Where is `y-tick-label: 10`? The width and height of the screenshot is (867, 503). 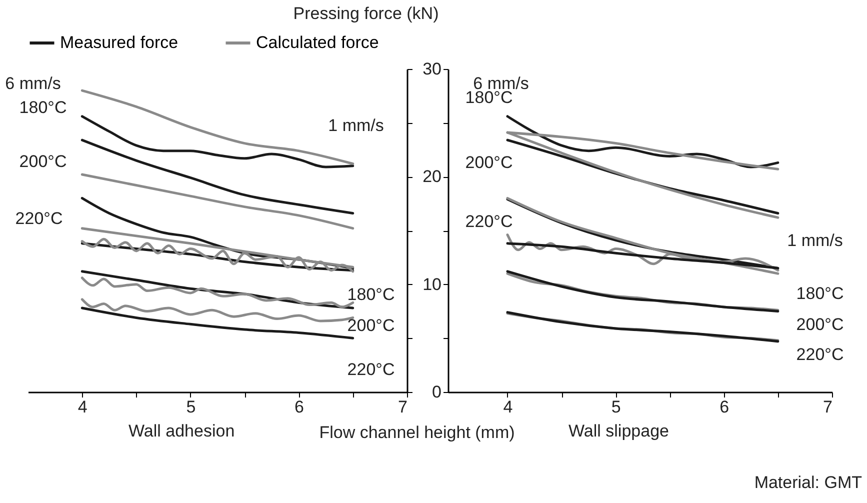
y-tick-label: 10 is located at coordinates (432, 284).